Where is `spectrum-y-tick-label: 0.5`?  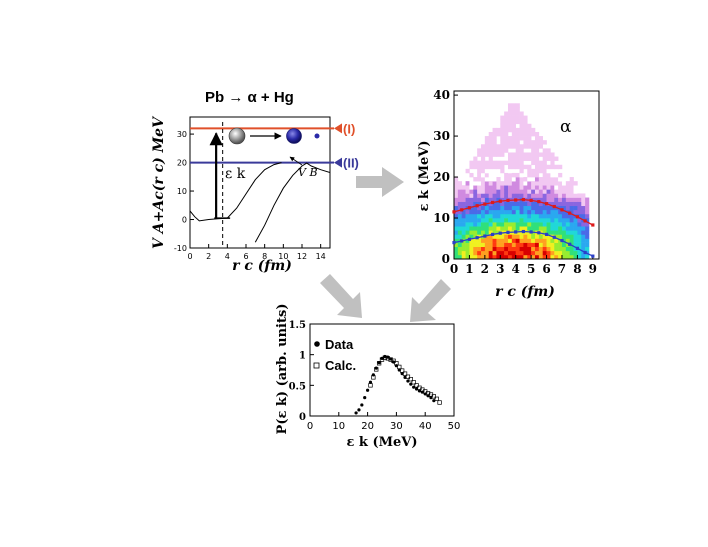 spectrum-y-tick-label: 0.5 is located at coordinates (297, 386).